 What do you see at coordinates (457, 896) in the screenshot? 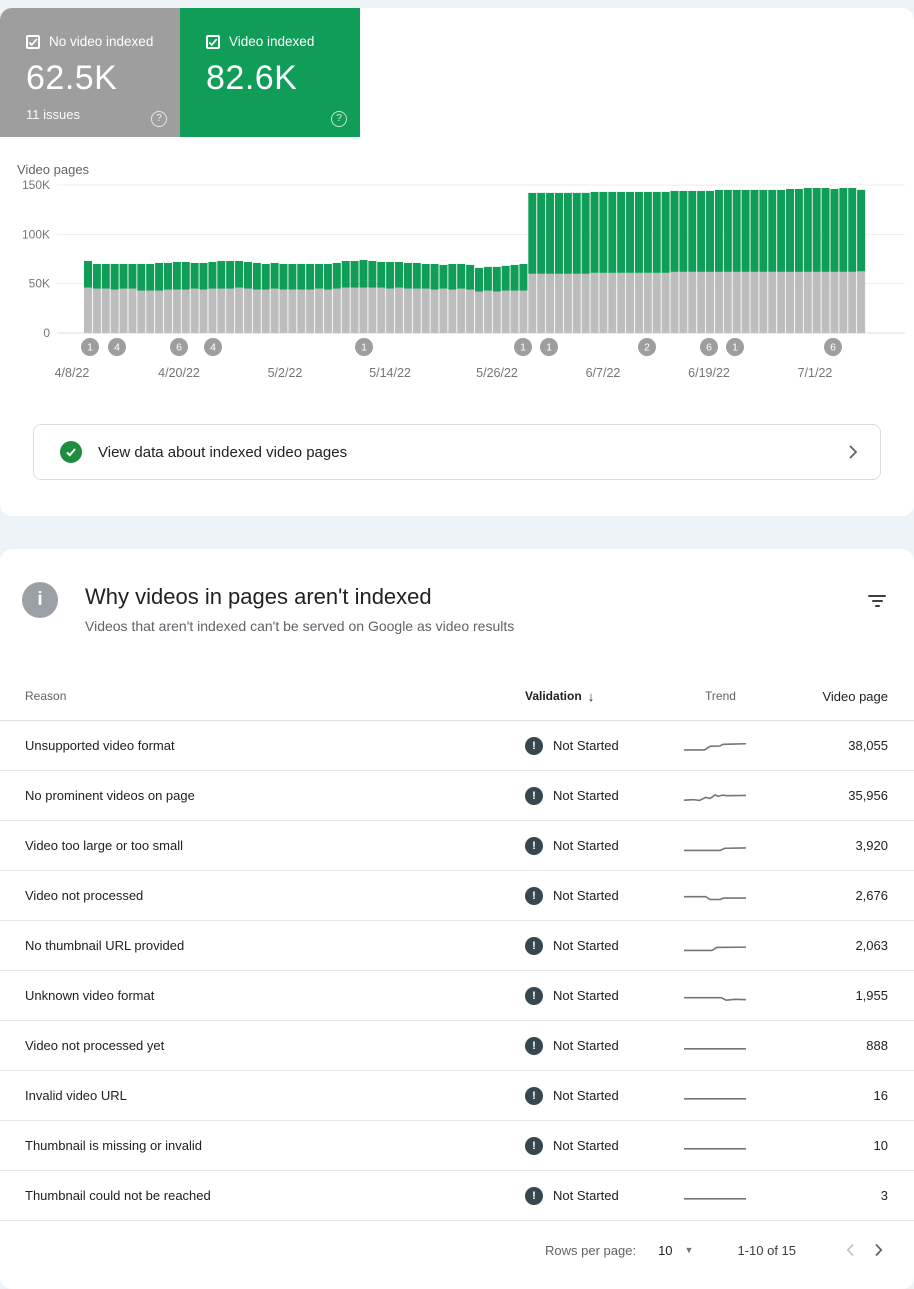
I see `table-row: Video not processed! Not Started 2,676` at bounding box center [457, 896].